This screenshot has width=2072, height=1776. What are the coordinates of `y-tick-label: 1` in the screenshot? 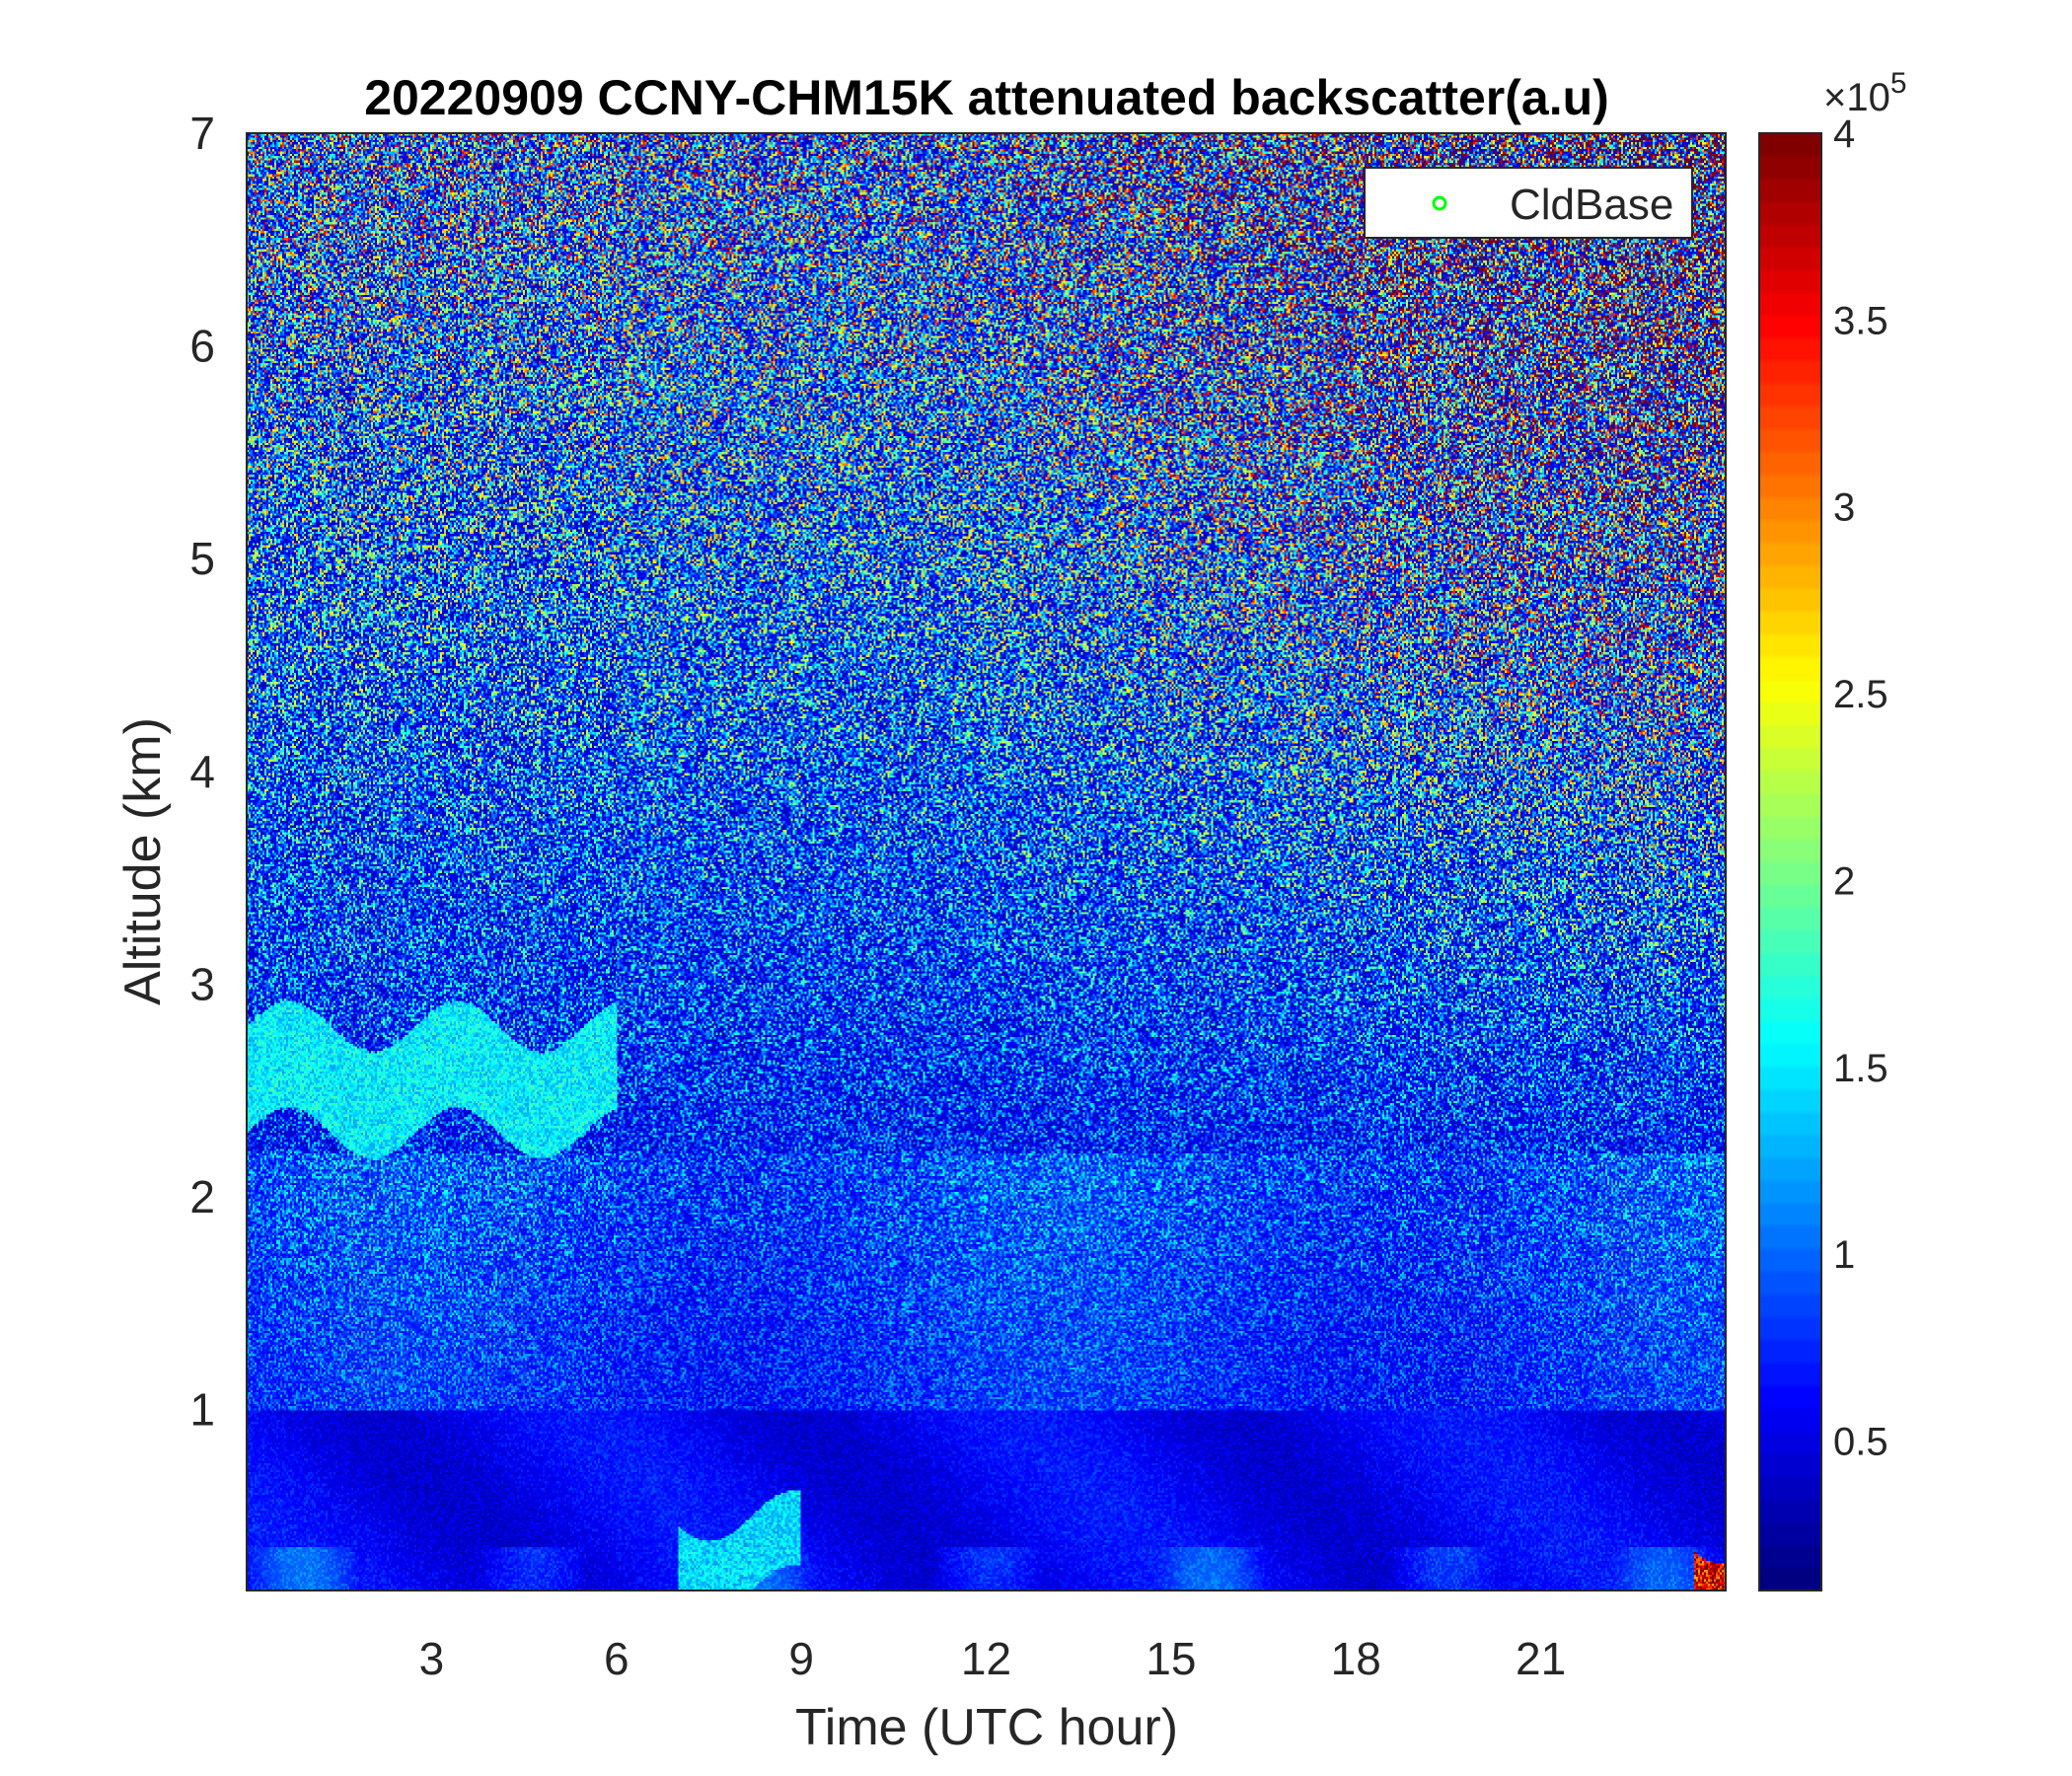 It's located at (202, 1410).